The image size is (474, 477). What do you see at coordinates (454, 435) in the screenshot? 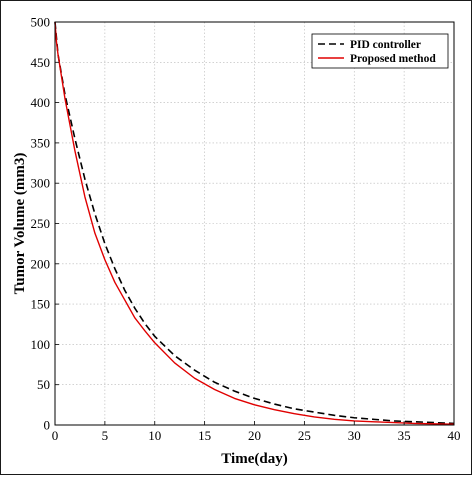
I see `x-tick-label: 40` at bounding box center [454, 435].